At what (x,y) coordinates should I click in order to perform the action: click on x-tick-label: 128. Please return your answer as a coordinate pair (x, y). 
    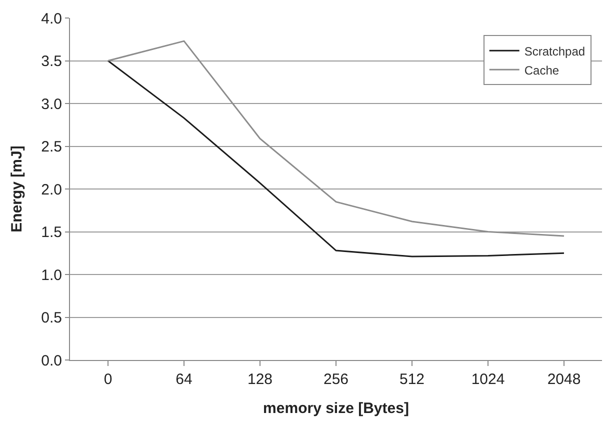
    Looking at the image, I should click on (260, 379).